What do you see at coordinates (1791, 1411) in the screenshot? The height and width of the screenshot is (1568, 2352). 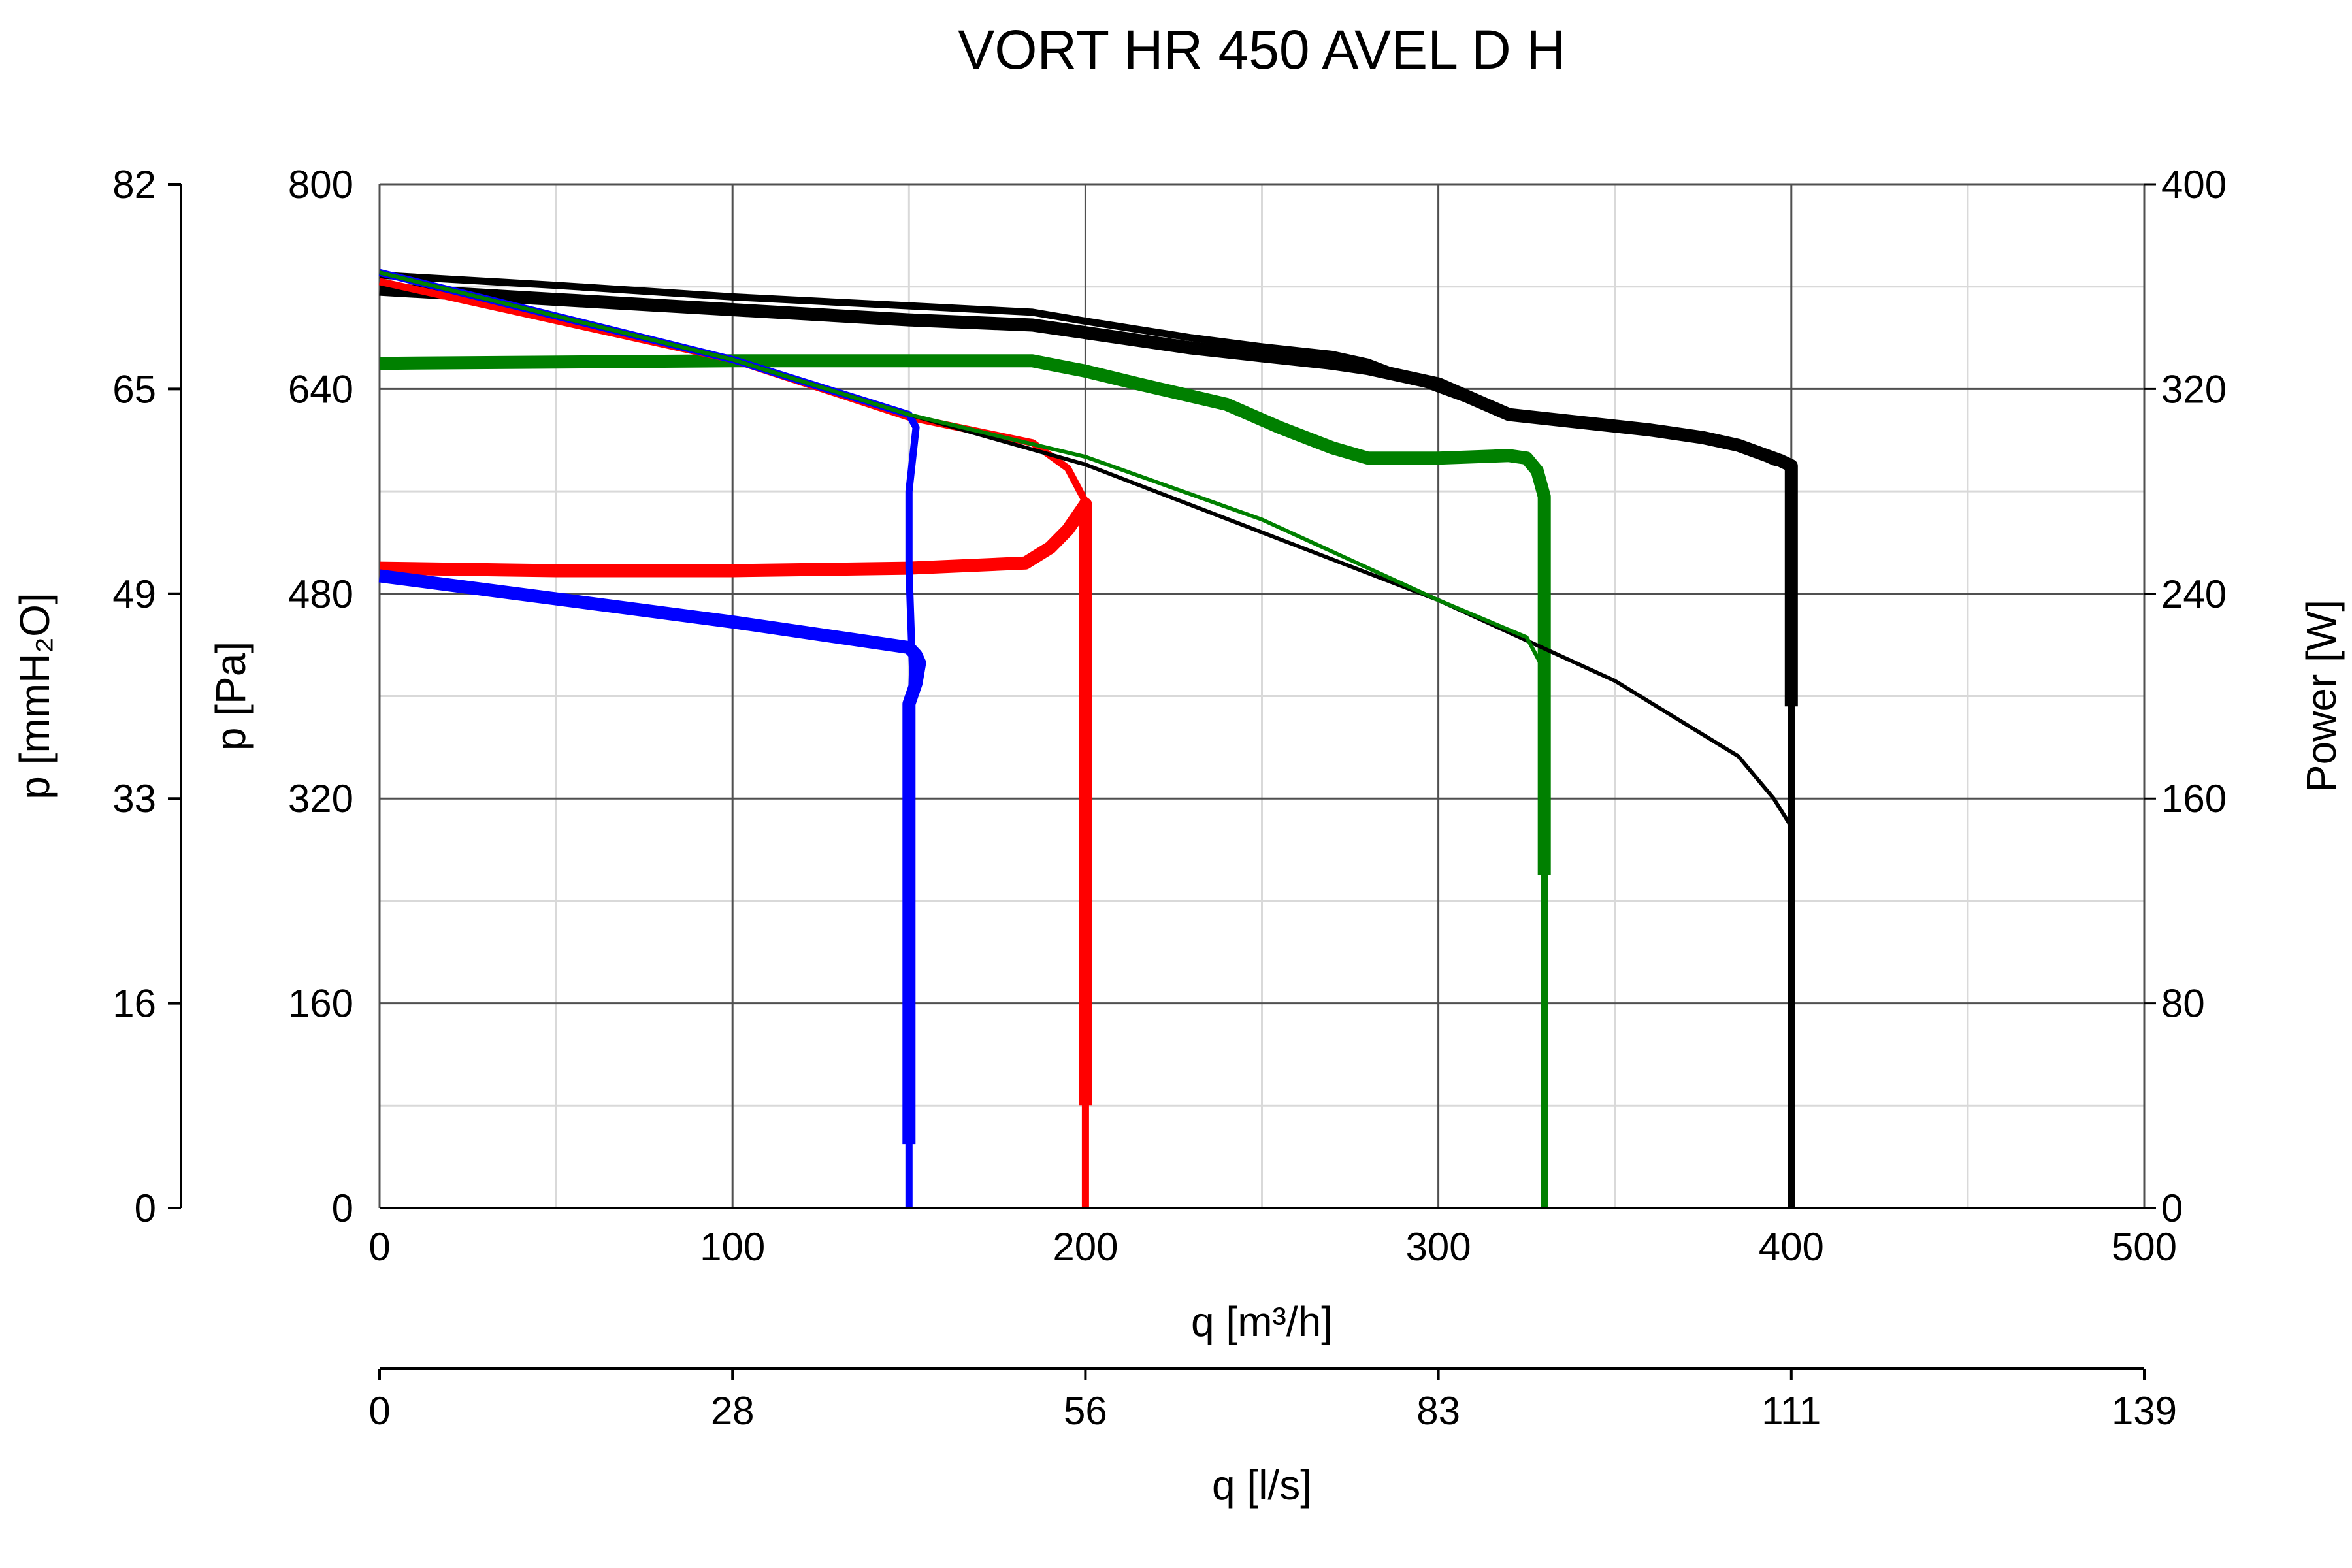 I see `ls-tick-label: 111` at bounding box center [1791, 1411].